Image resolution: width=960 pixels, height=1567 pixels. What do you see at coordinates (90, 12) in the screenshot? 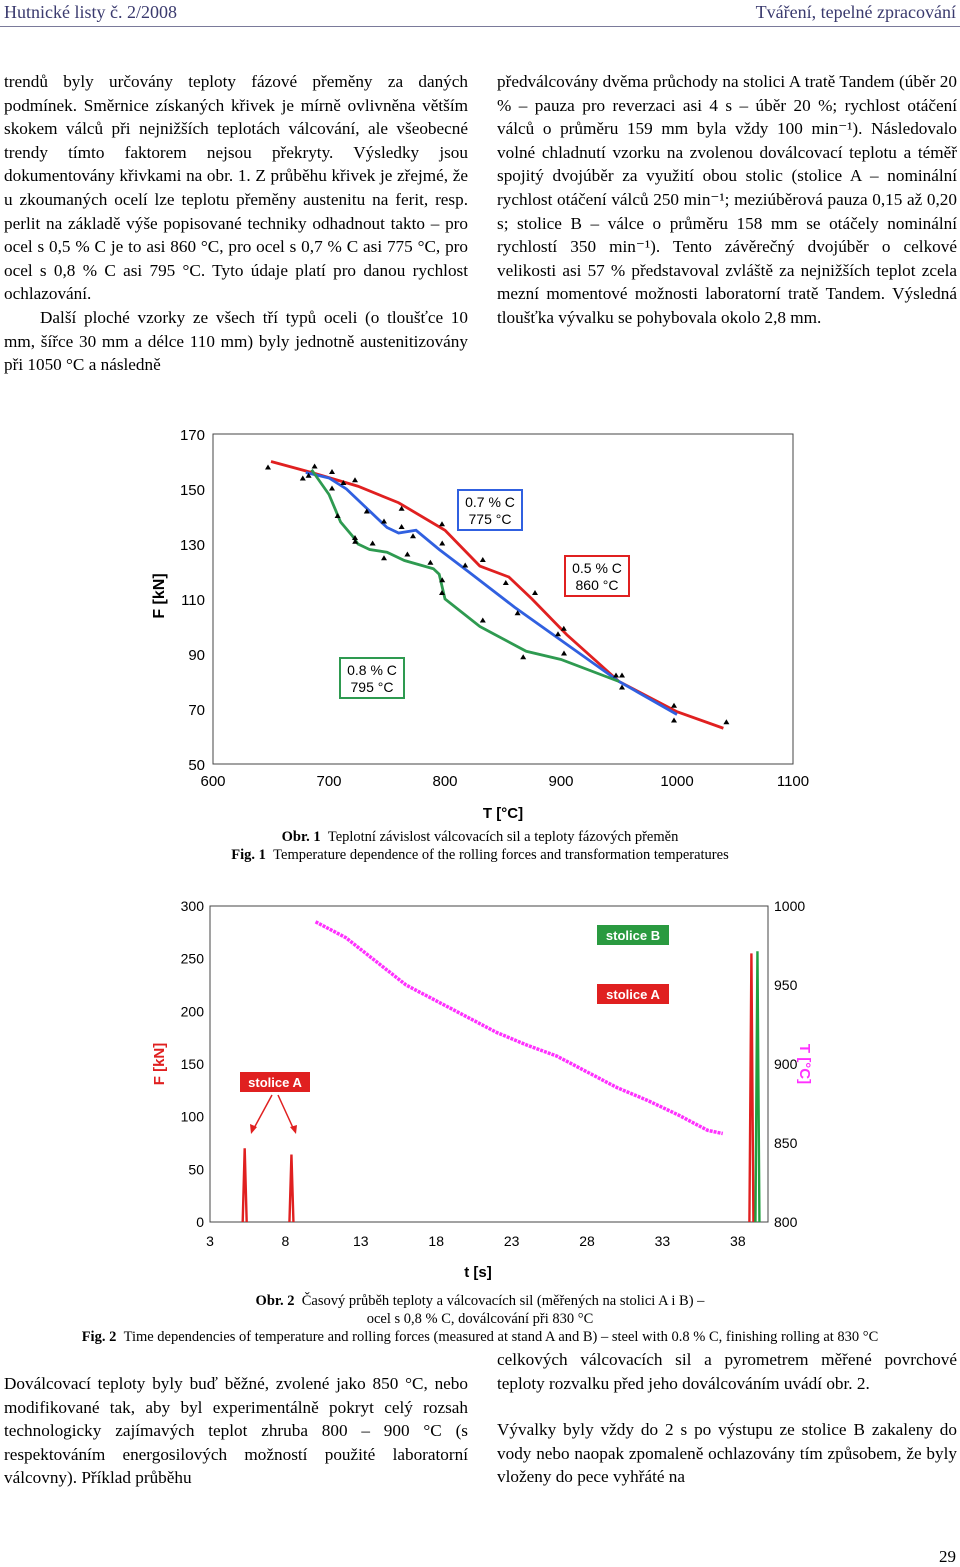
I see `journal-title: Hutnické listy č. 2/2008` at bounding box center [90, 12].